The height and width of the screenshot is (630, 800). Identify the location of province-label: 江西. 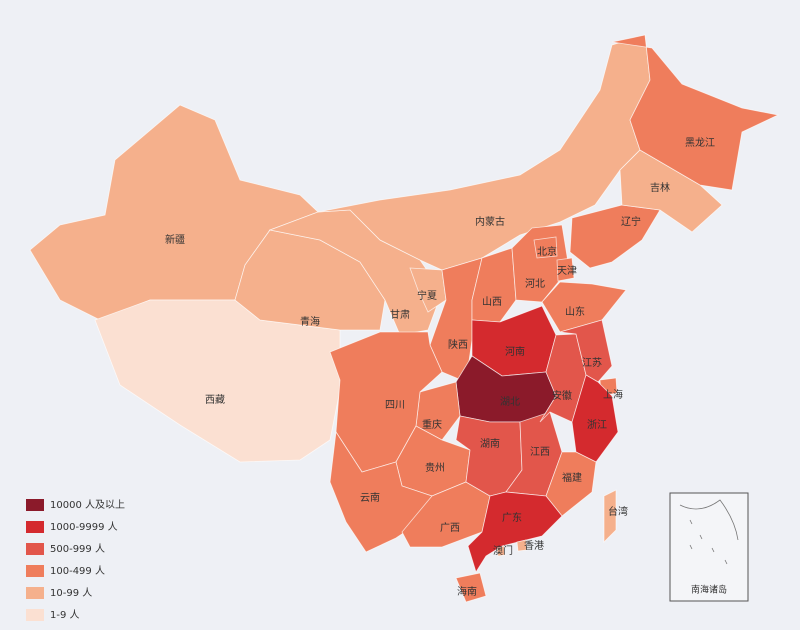
(540, 452).